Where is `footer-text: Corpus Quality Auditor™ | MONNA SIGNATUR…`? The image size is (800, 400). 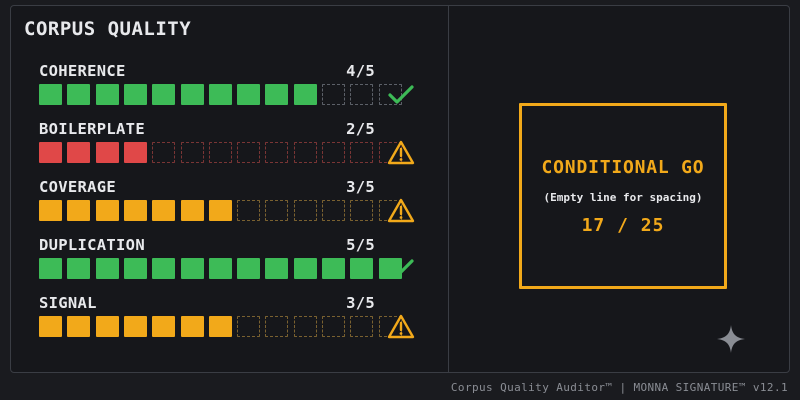
footer-text: Corpus Quality Auditor™ | MONNA SIGNATUR… is located at coordinates (619, 387).